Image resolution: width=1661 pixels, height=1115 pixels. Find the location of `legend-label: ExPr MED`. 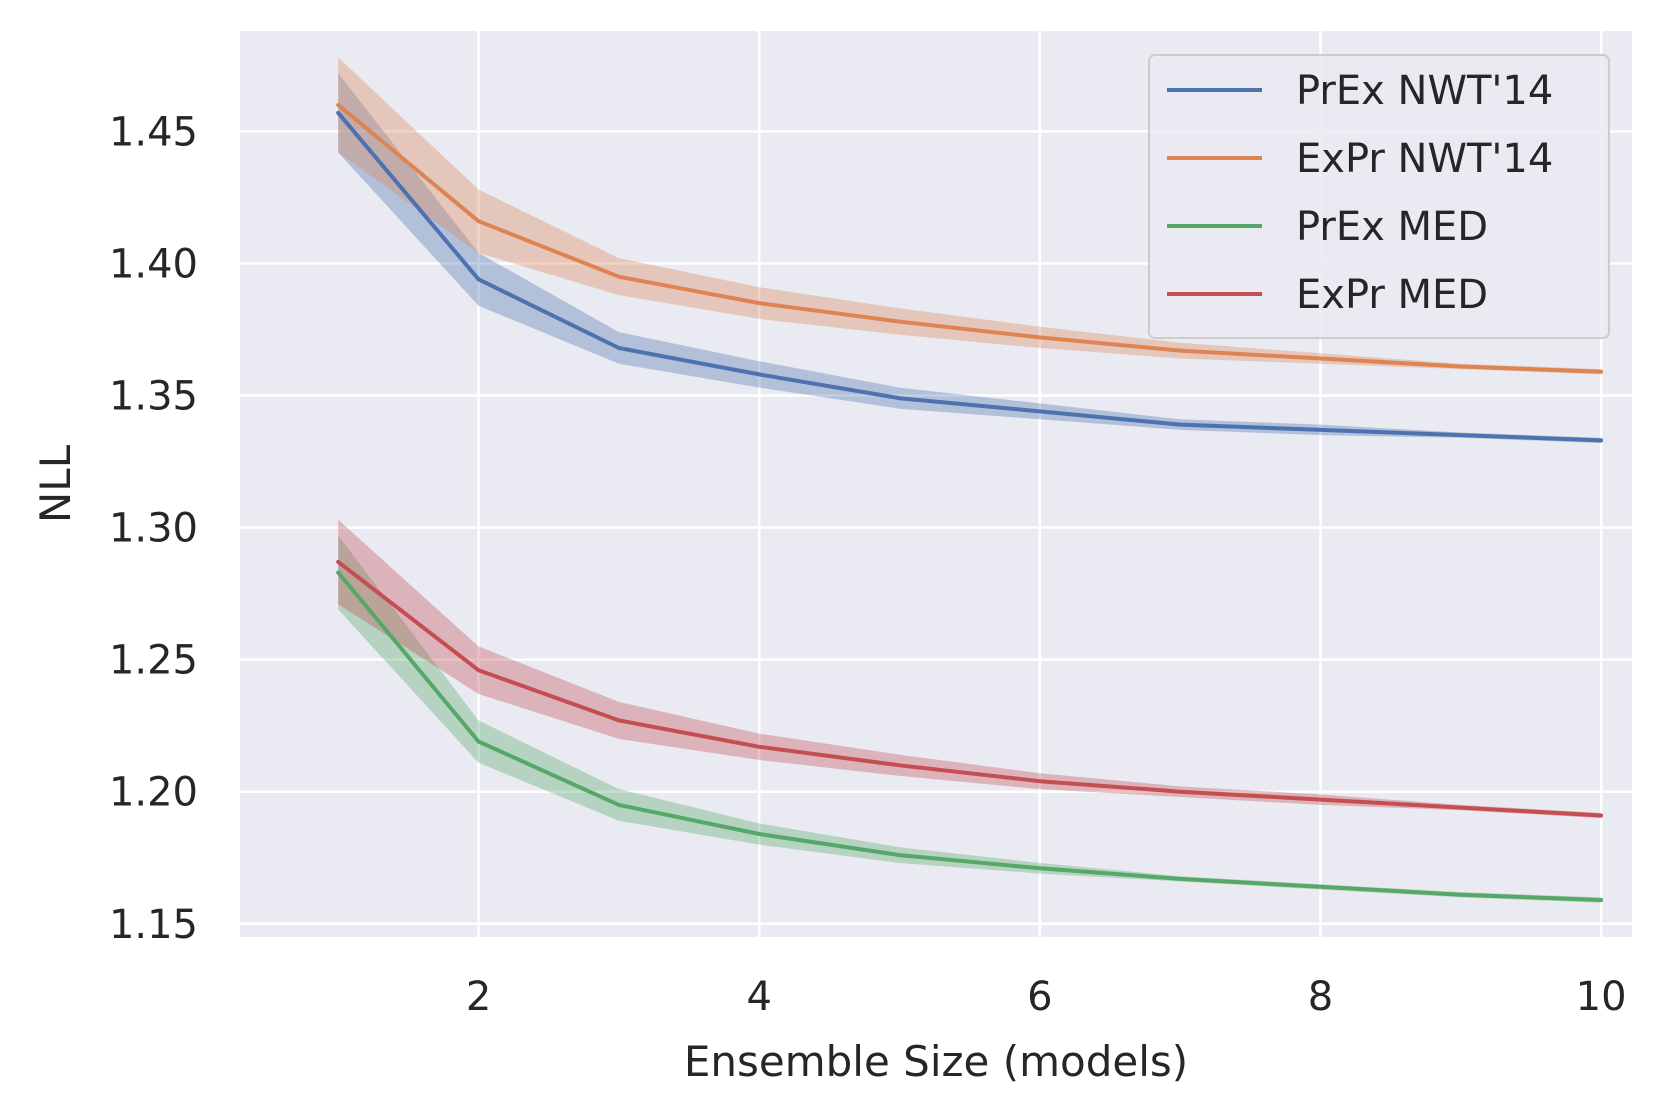

legend-label: ExPr MED is located at coordinates (1392, 295).